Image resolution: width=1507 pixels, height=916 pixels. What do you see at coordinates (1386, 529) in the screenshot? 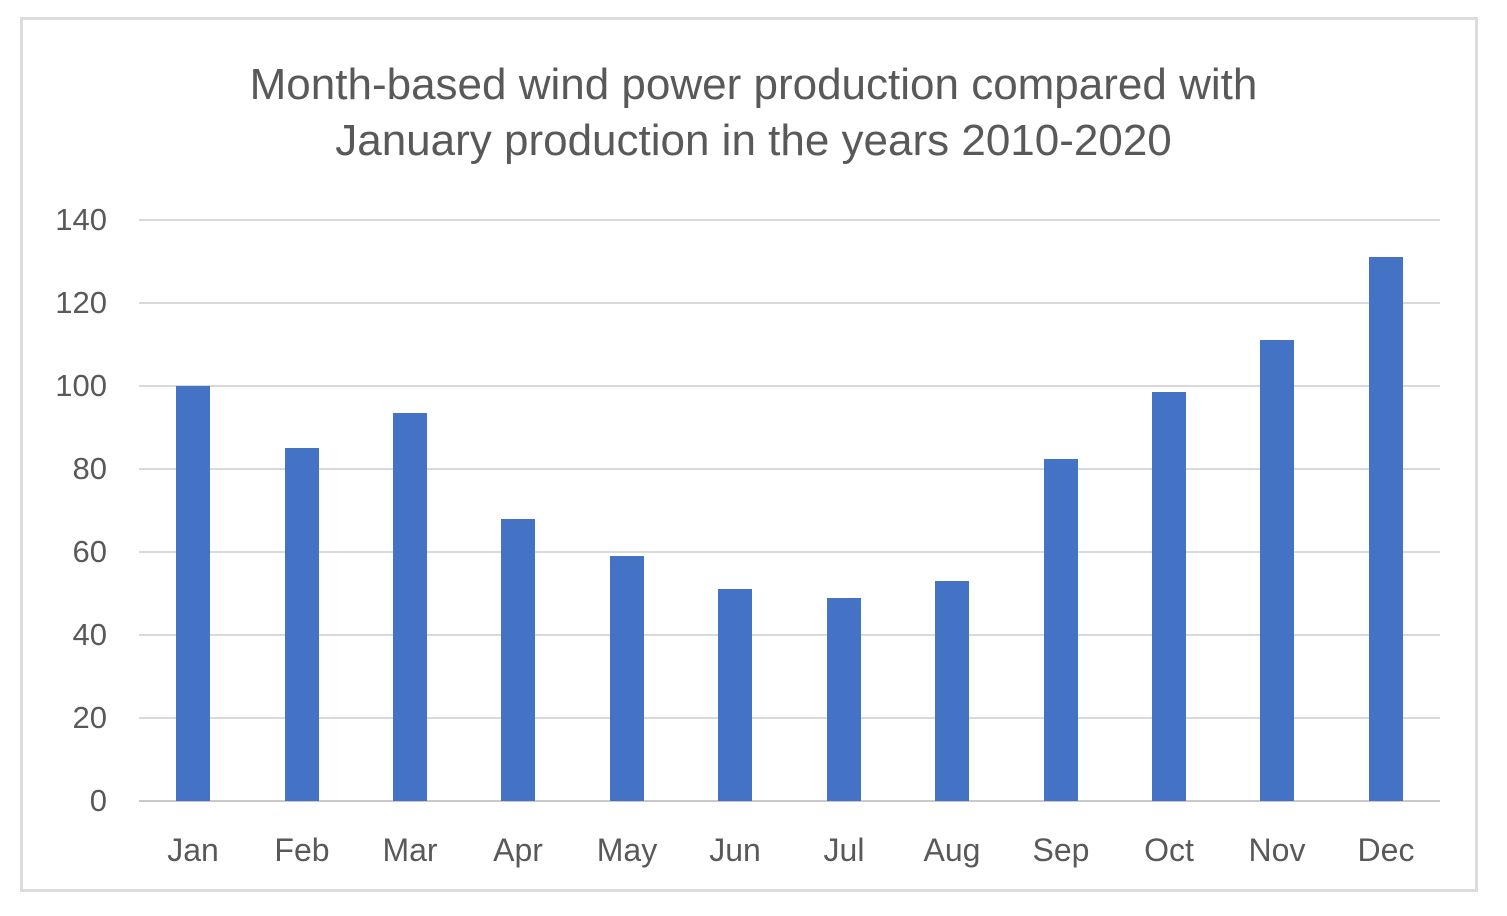
I see `bar-dec` at bounding box center [1386, 529].